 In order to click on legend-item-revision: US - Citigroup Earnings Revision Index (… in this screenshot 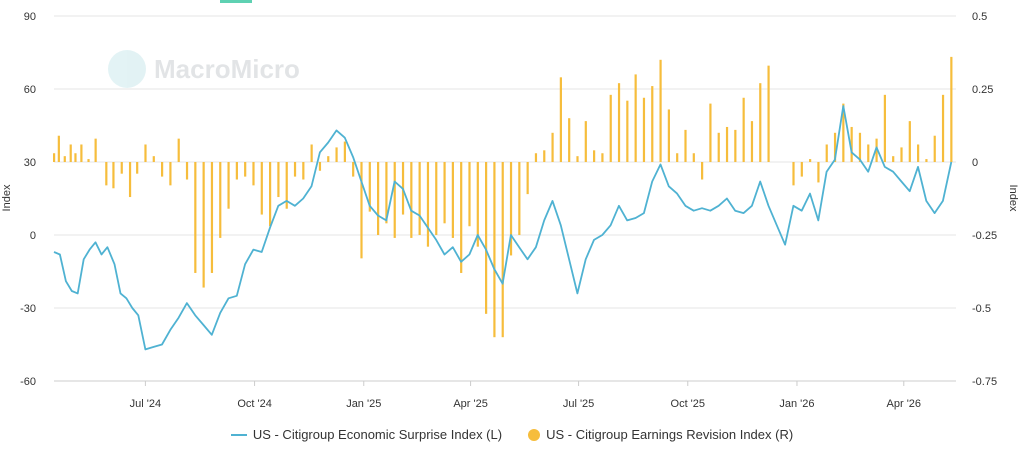, I will do `click(660, 434)`.